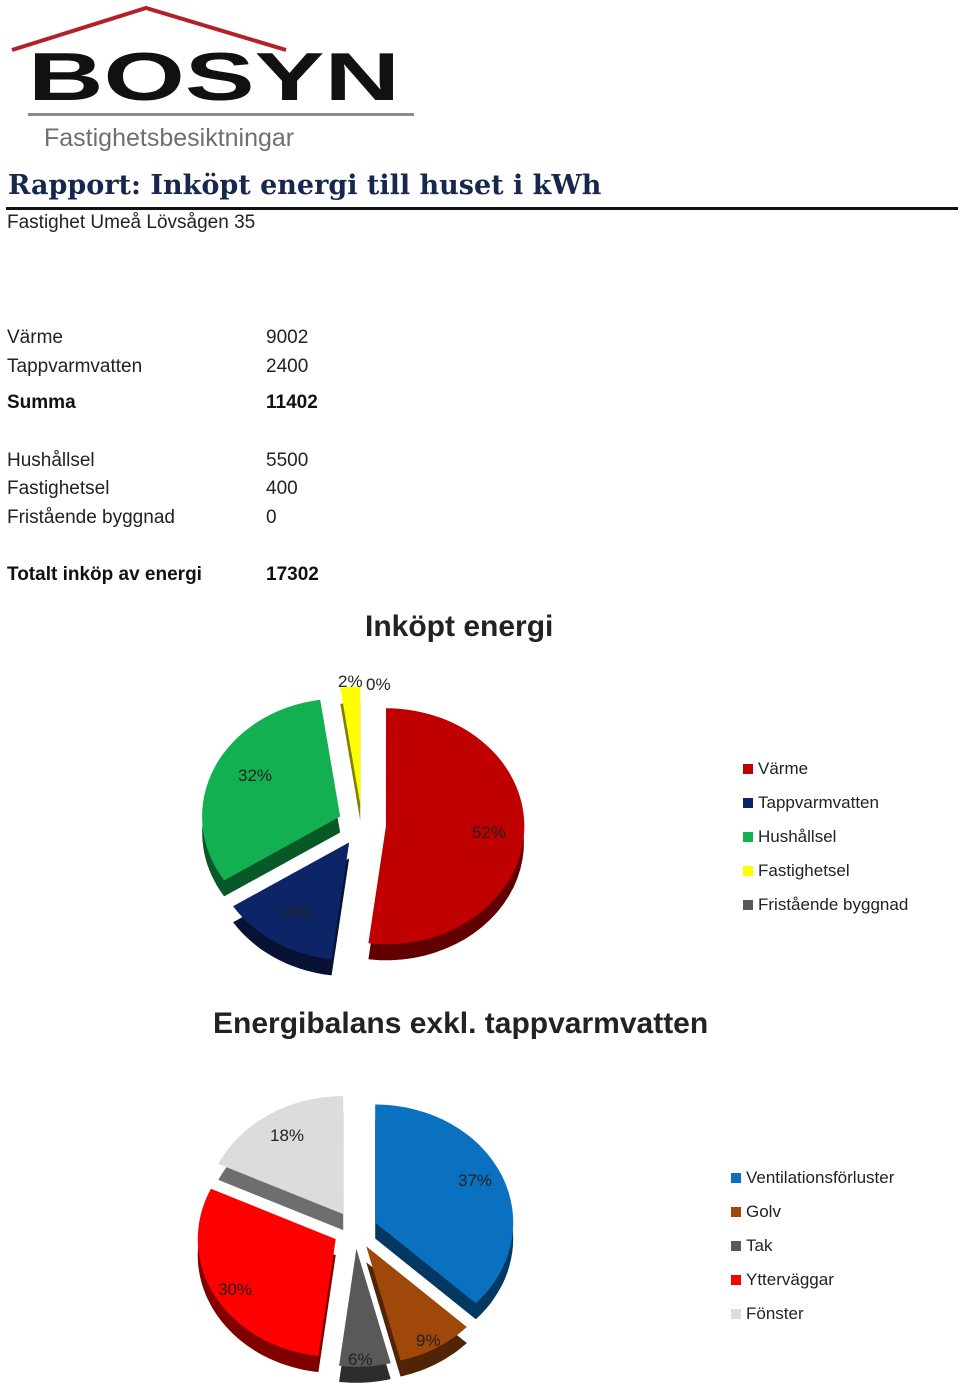 The height and width of the screenshot is (1397, 960). Describe the element at coordinates (221, 114) in the screenshot. I see `logo-underline` at that location.